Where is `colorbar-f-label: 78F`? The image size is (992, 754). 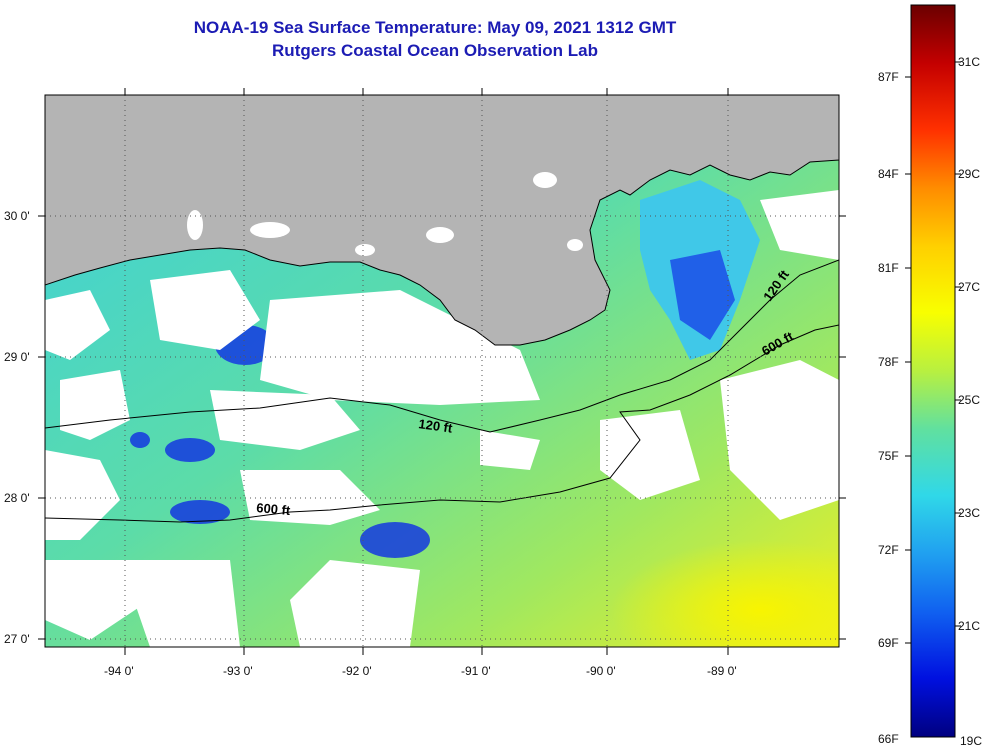 colorbar-f-label: 78F is located at coordinates (888, 362).